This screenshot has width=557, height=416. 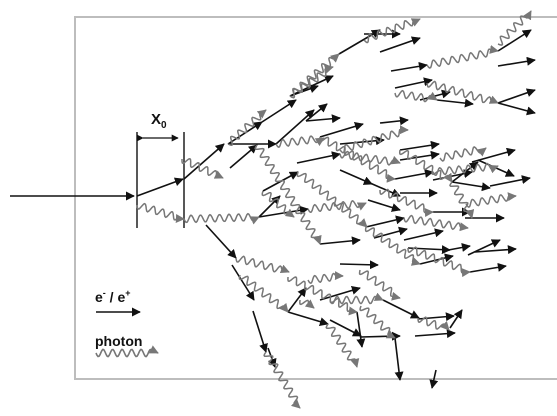 I want to click on legend: e- / e+ photon, so click(x=127, y=323).